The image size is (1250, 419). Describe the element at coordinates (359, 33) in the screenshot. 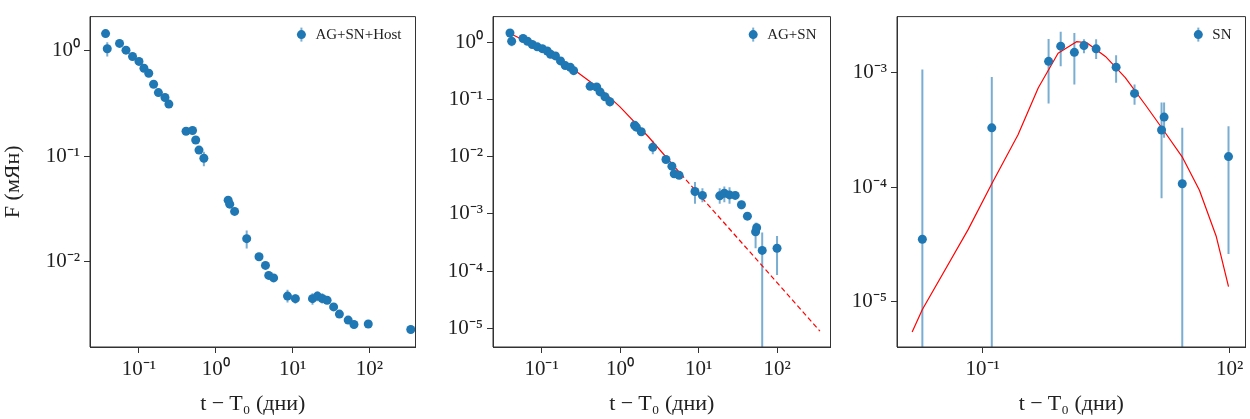

I see `legend-label: AG+SN+Host` at that location.